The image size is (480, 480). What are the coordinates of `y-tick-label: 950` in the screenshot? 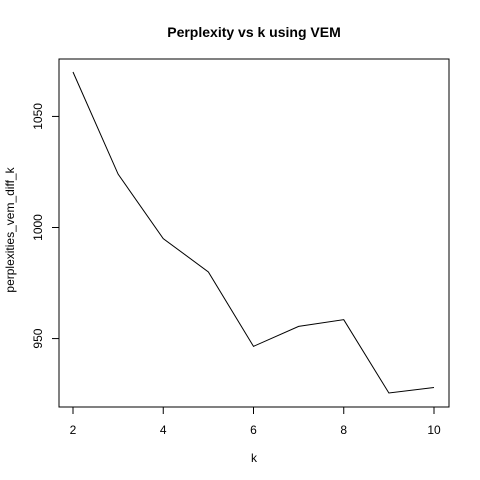 It's located at (38, 338).